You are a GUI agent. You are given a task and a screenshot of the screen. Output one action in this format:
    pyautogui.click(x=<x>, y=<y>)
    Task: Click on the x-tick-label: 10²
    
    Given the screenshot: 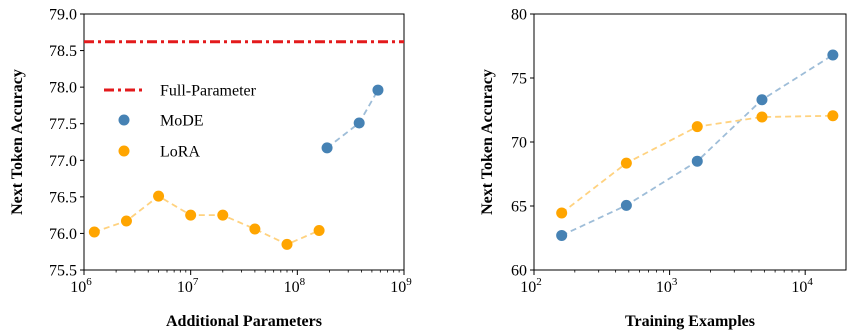 What is the action you would take?
    pyautogui.click(x=531, y=286)
    